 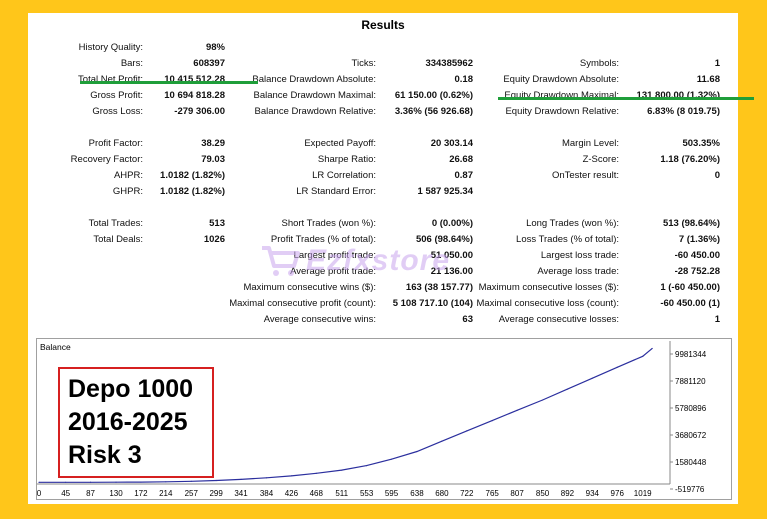 What do you see at coordinates (590, 143) in the screenshot?
I see `margin-level-label: Margin Level:` at bounding box center [590, 143].